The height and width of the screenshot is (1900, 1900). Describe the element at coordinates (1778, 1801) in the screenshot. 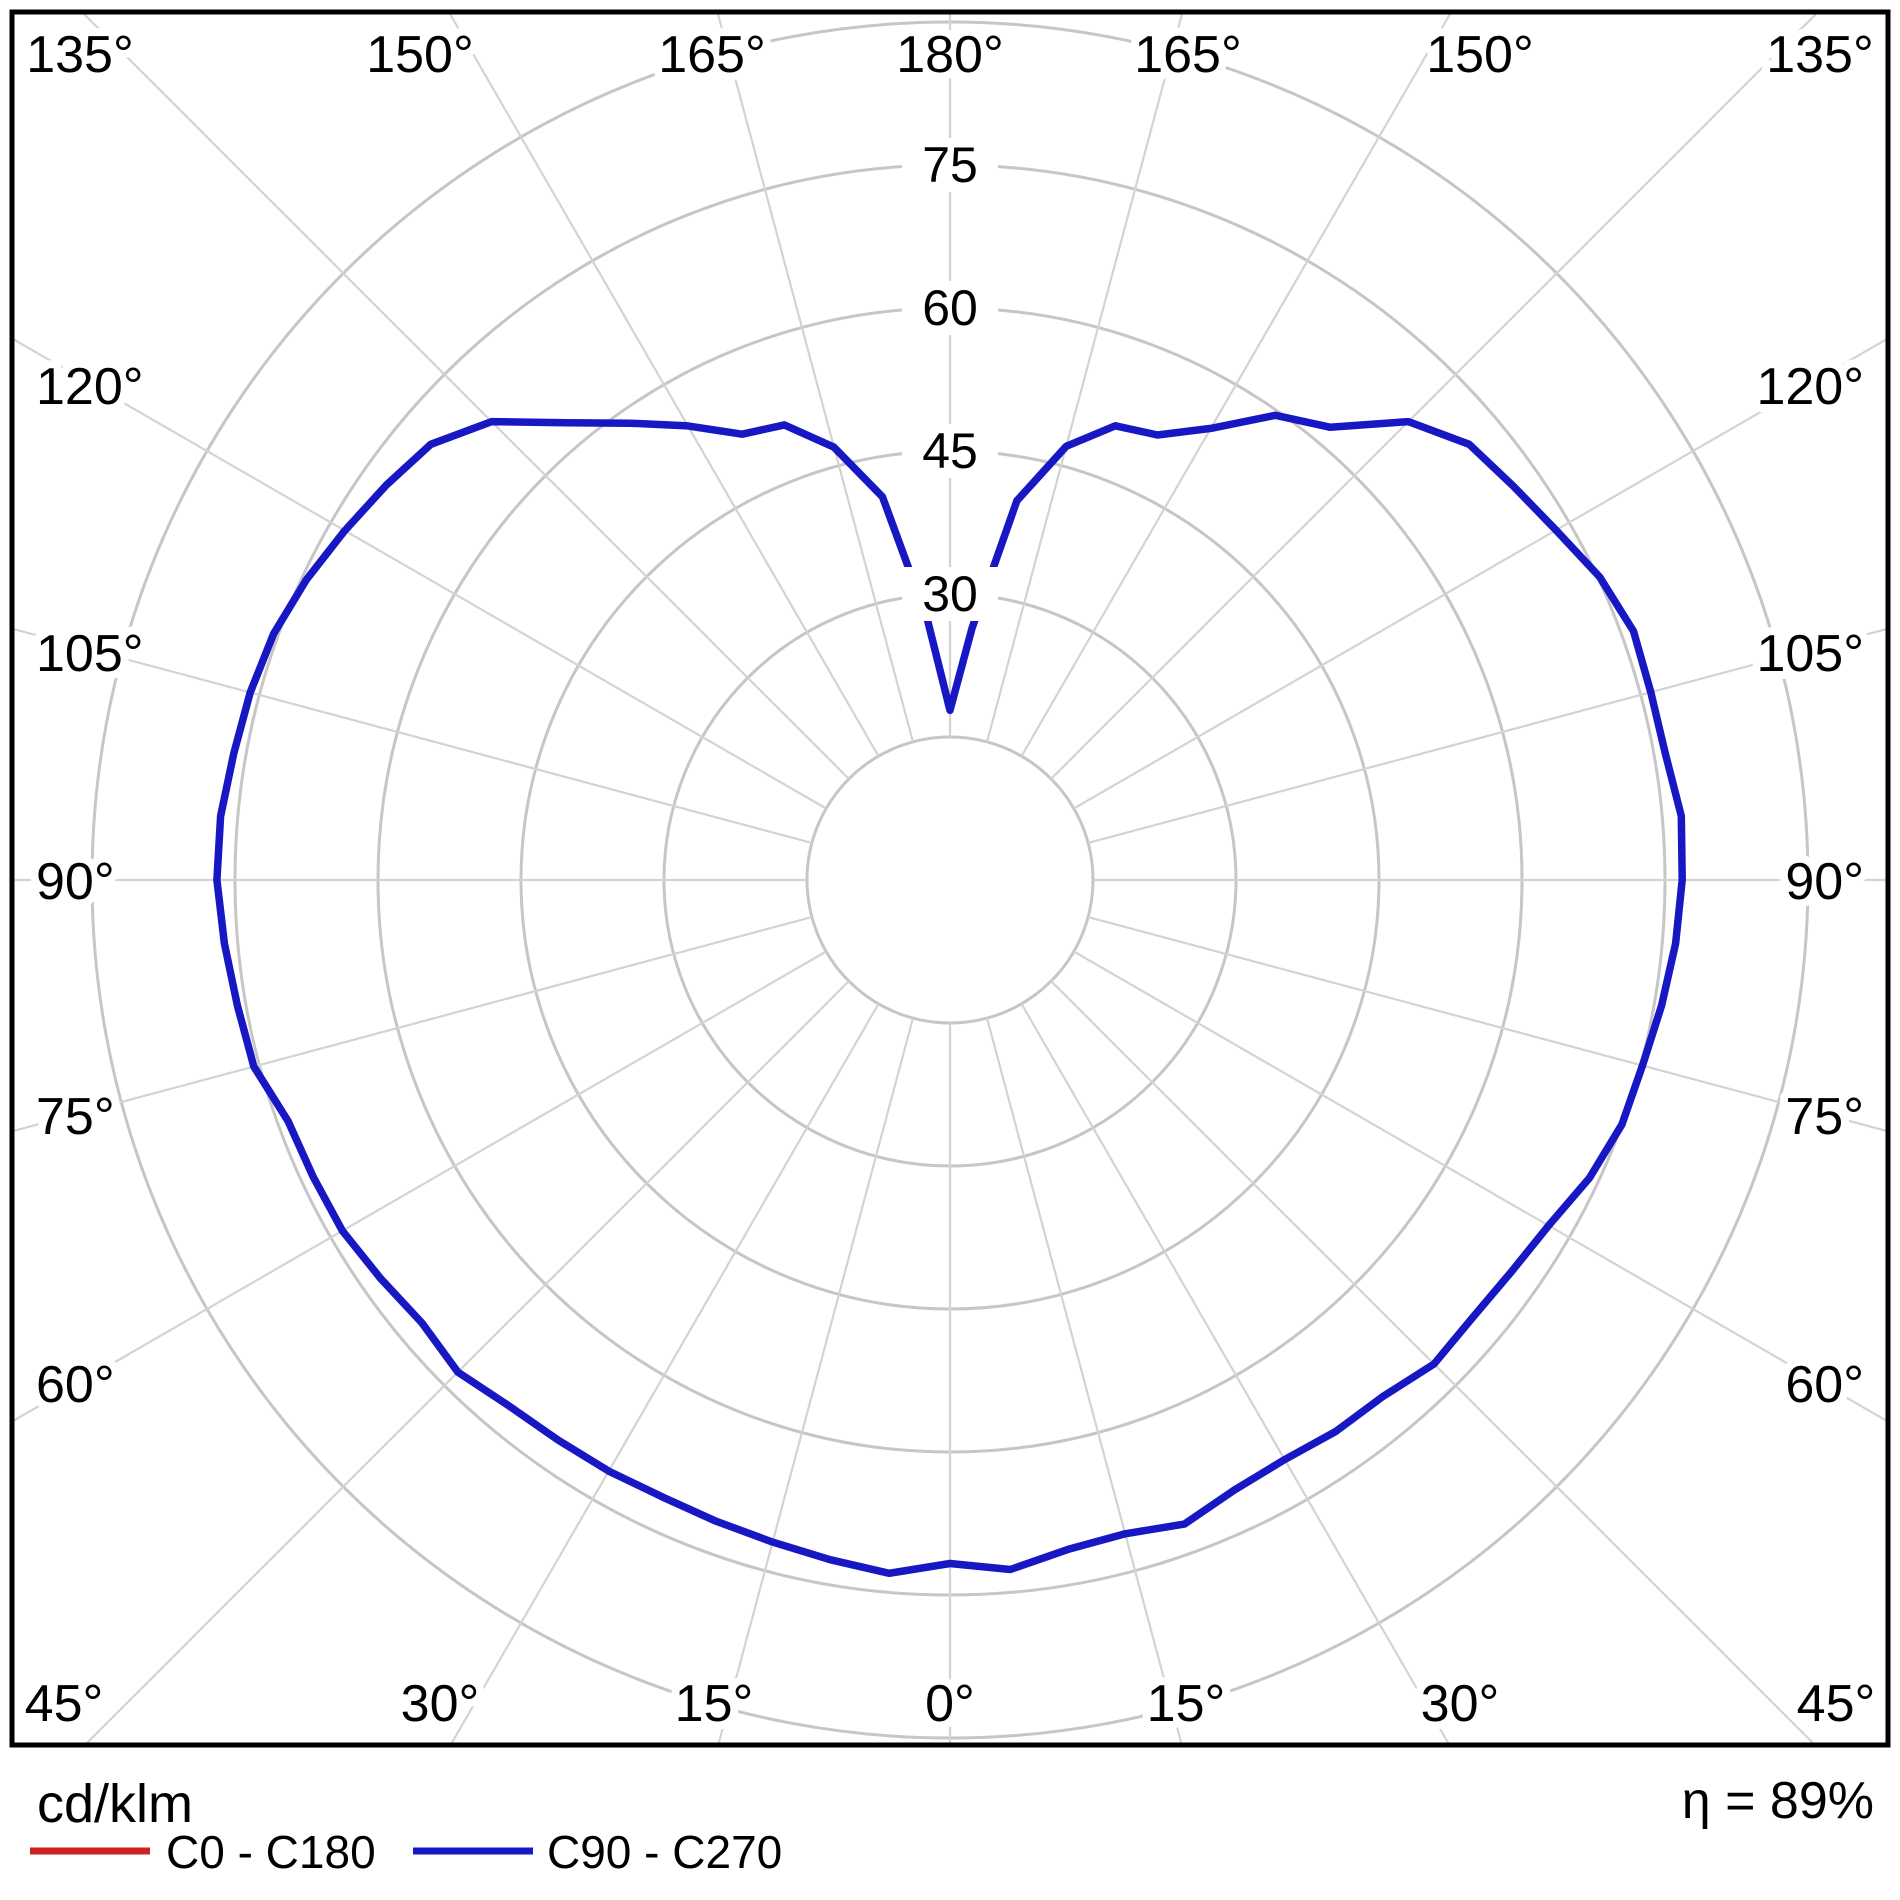

I see `efficiency-label: η = 89%` at that location.